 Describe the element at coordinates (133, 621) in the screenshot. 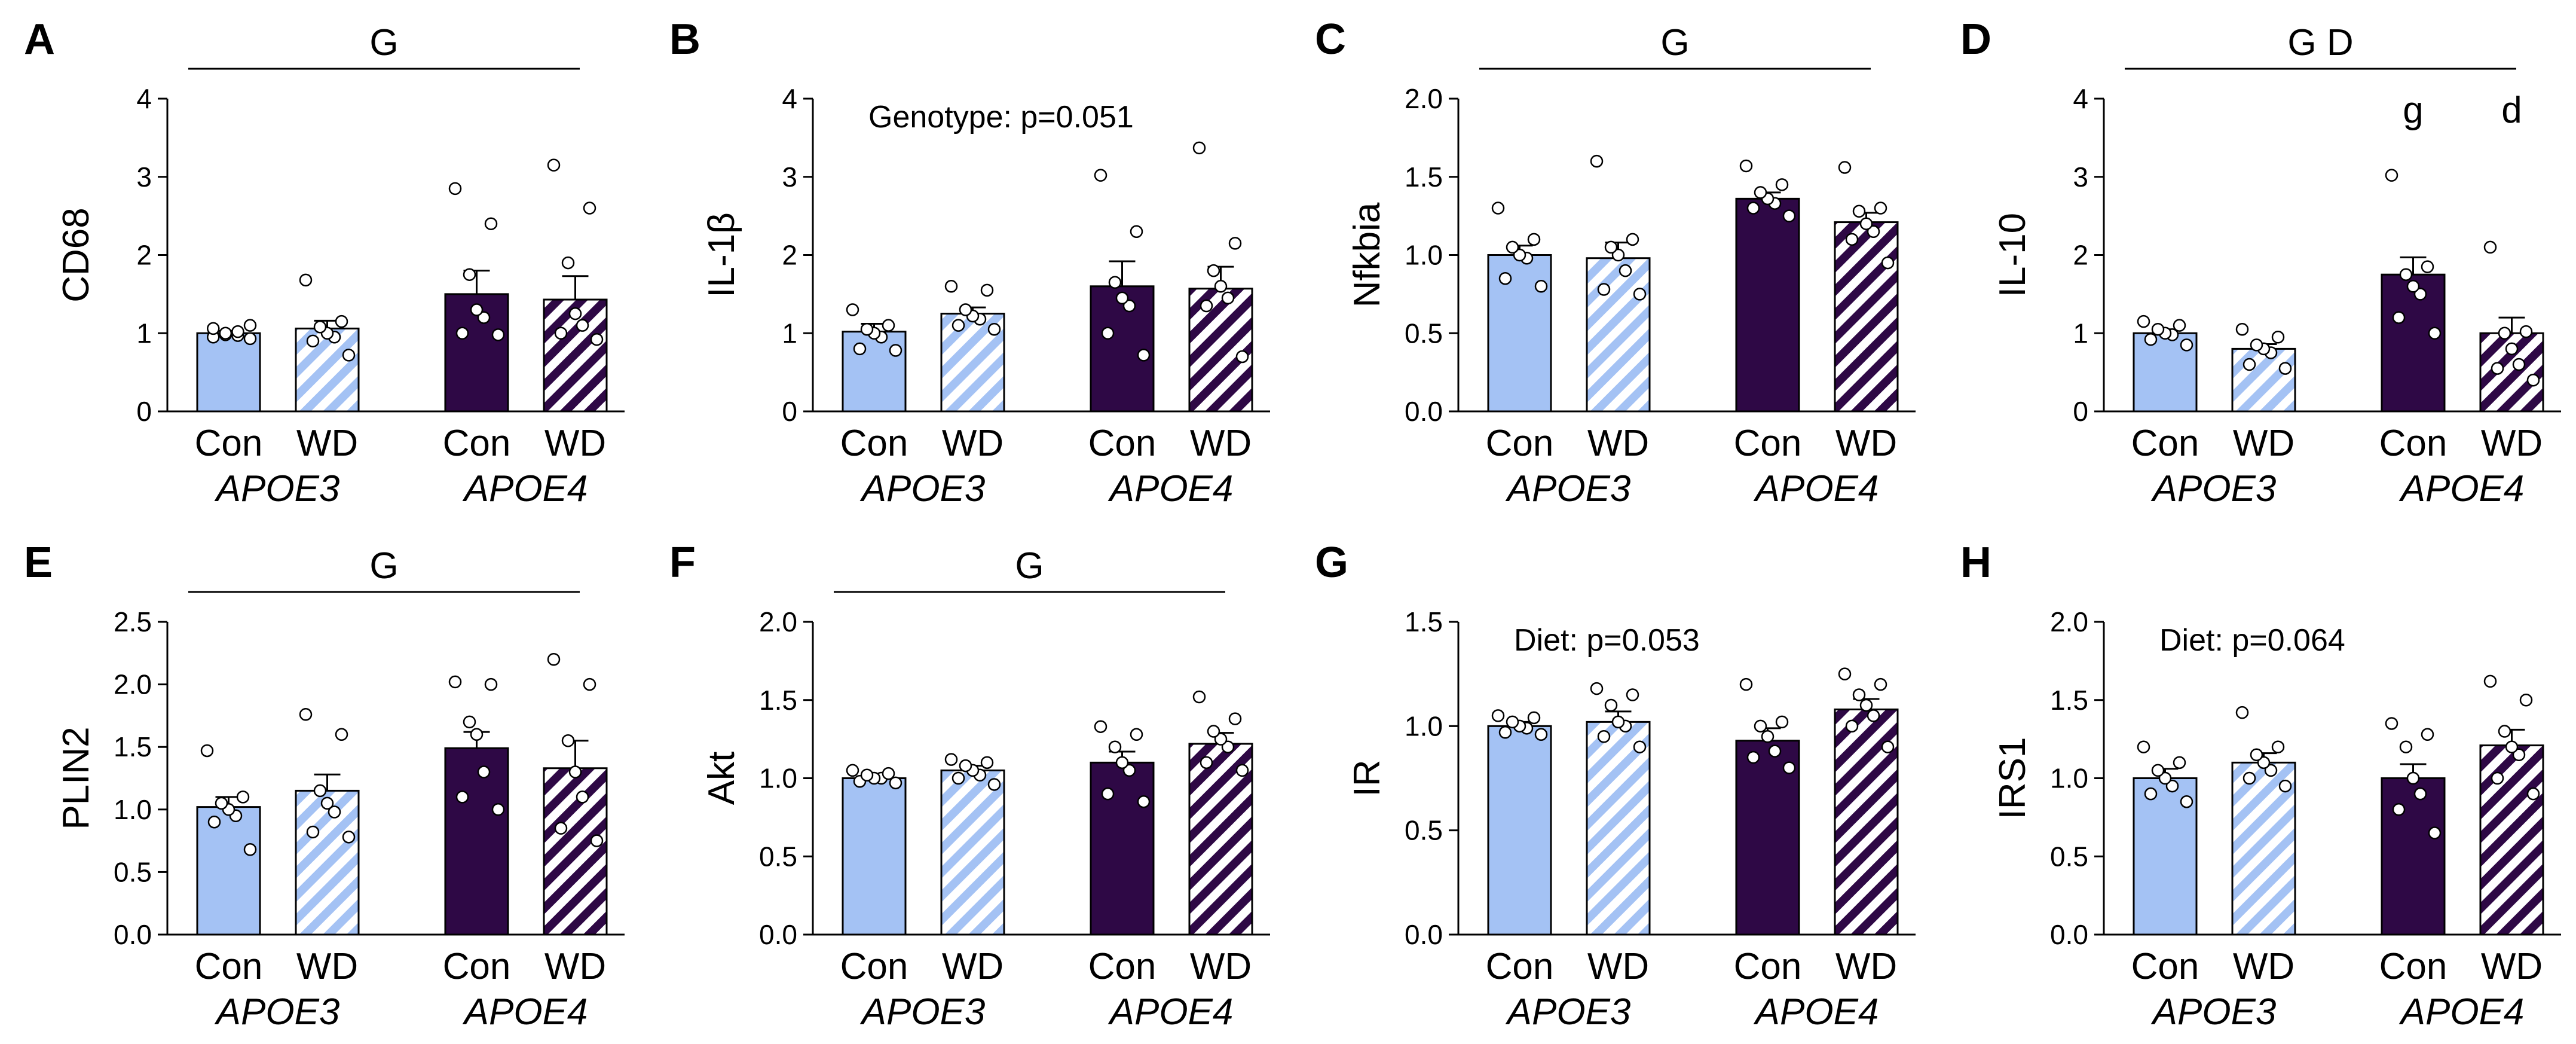

I see `y-tick-label: 2.5` at that location.